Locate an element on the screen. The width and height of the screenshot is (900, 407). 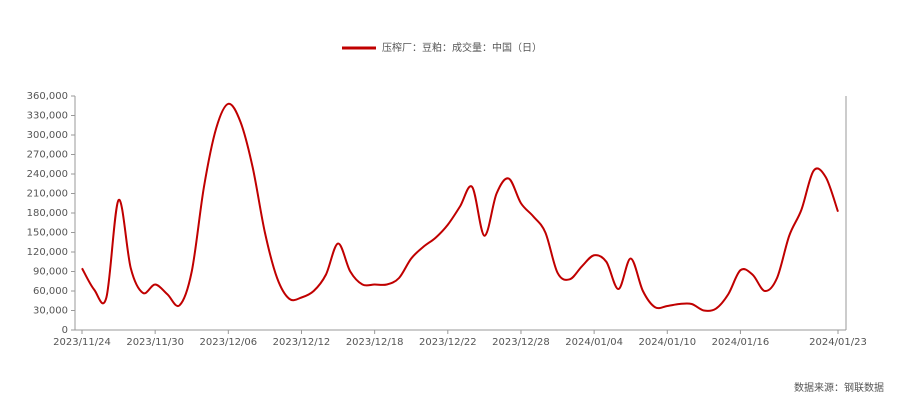
y-tick-label: 240,000 is located at coordinates (47, 174).